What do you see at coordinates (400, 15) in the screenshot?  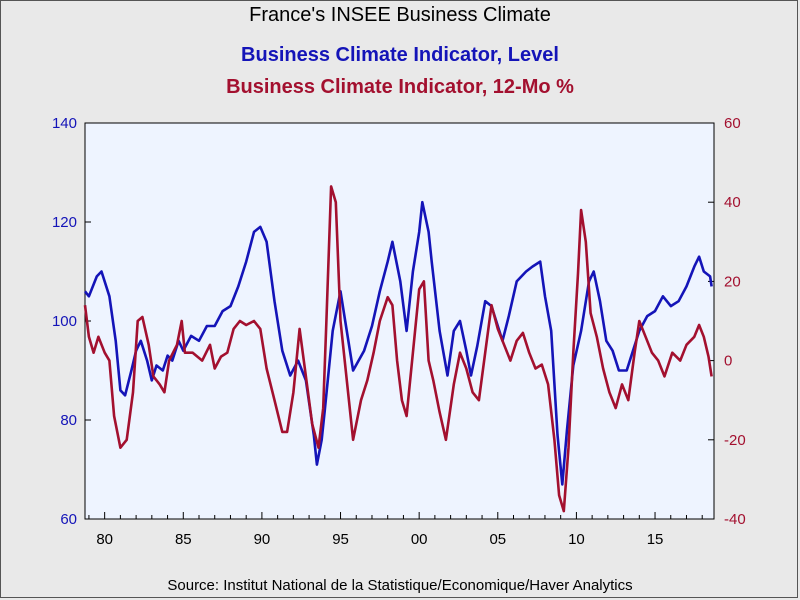 I see `chart-title: France's INSEE Business Climate` at bounding box center [400, 15].